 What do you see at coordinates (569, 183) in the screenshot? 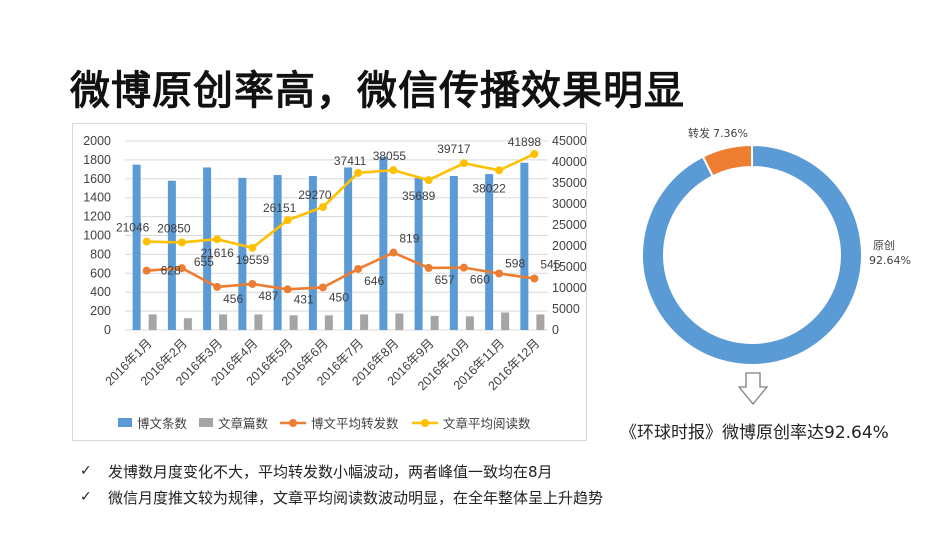
I see `y-right-tick-label: 35000` at bounding box center [569, 183].